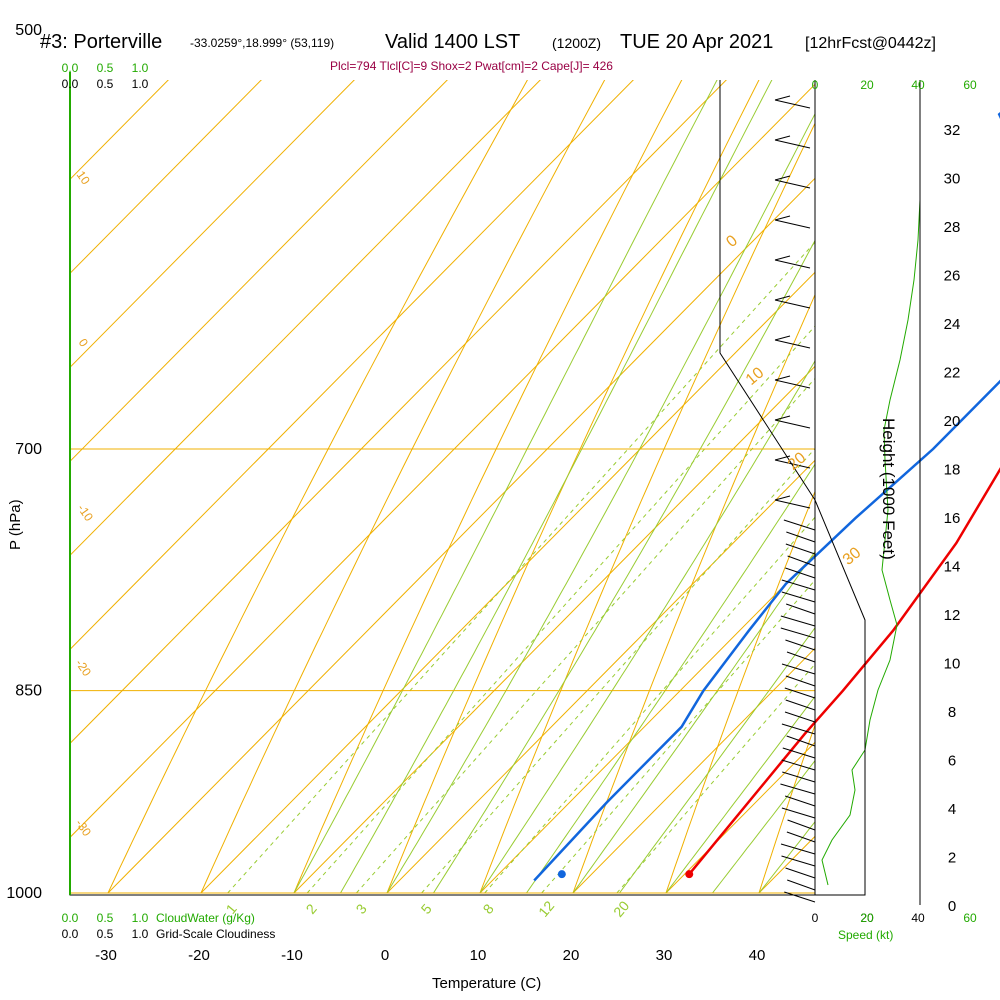  I want to click on height-tick-label: 4, so click(952, 809).